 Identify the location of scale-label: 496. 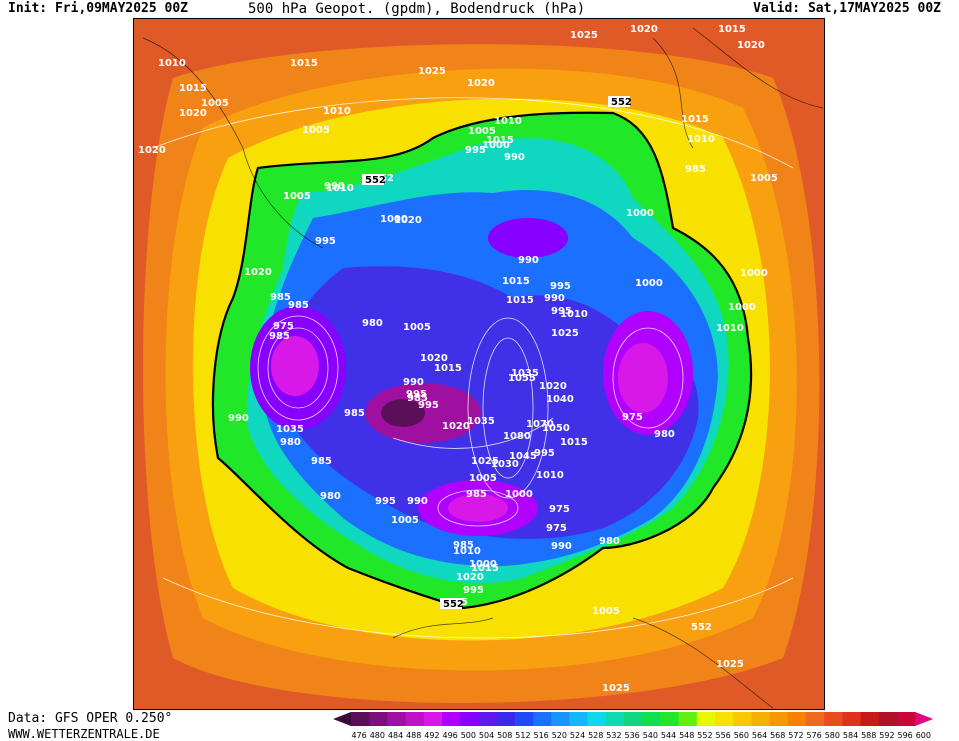
(450, 735).